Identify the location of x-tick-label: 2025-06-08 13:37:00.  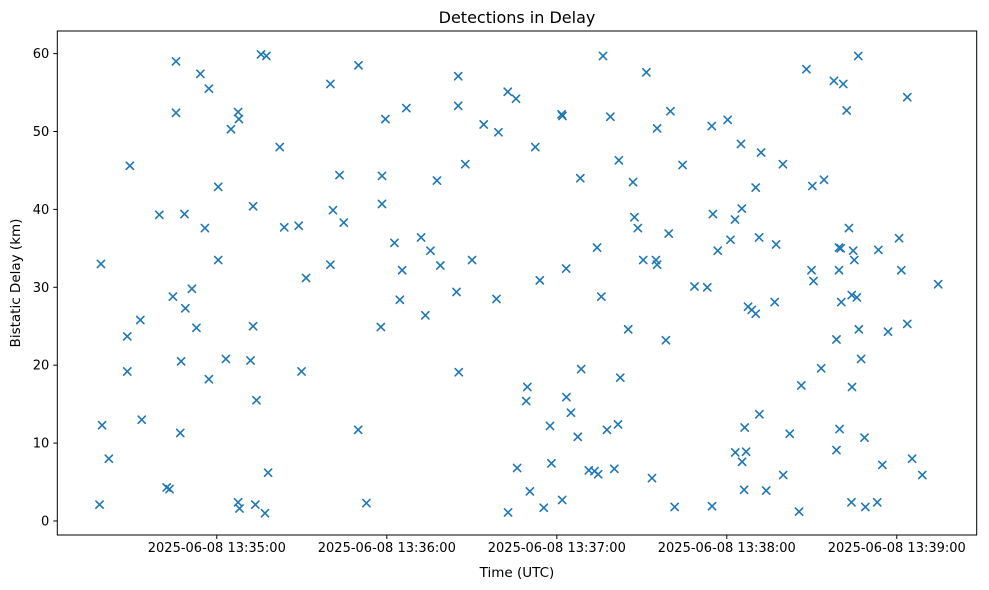
(557, 548).